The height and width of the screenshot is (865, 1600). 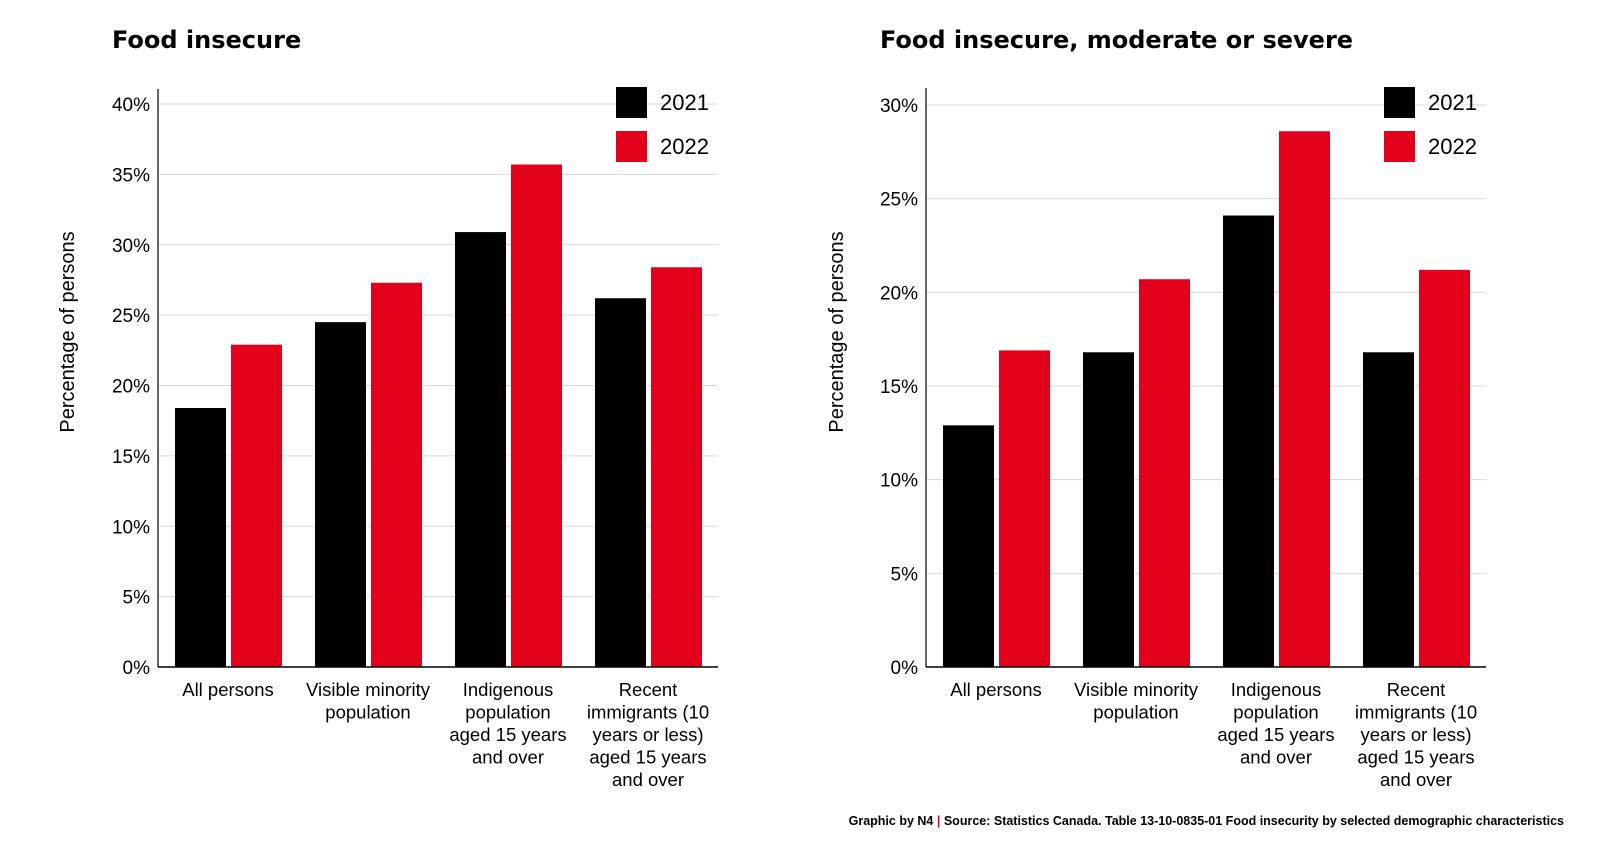 What do you see at coordinates (206, 40) in the screenshot?
I see `chart-title: Food insecure` at bounding box center [206, 40].